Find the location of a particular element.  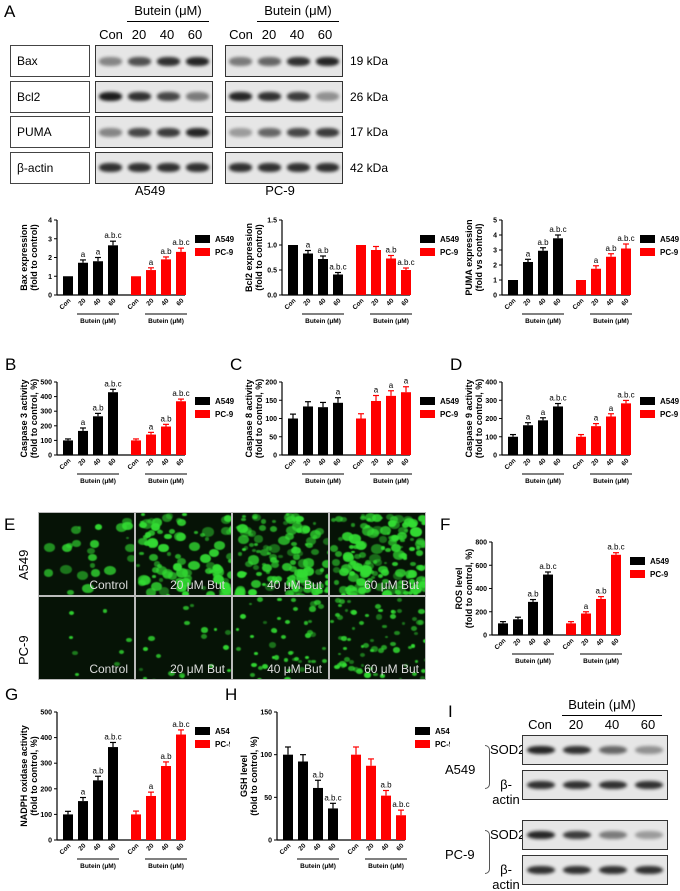

y-axis-label: GSH level is located at coordinates (244, 776).